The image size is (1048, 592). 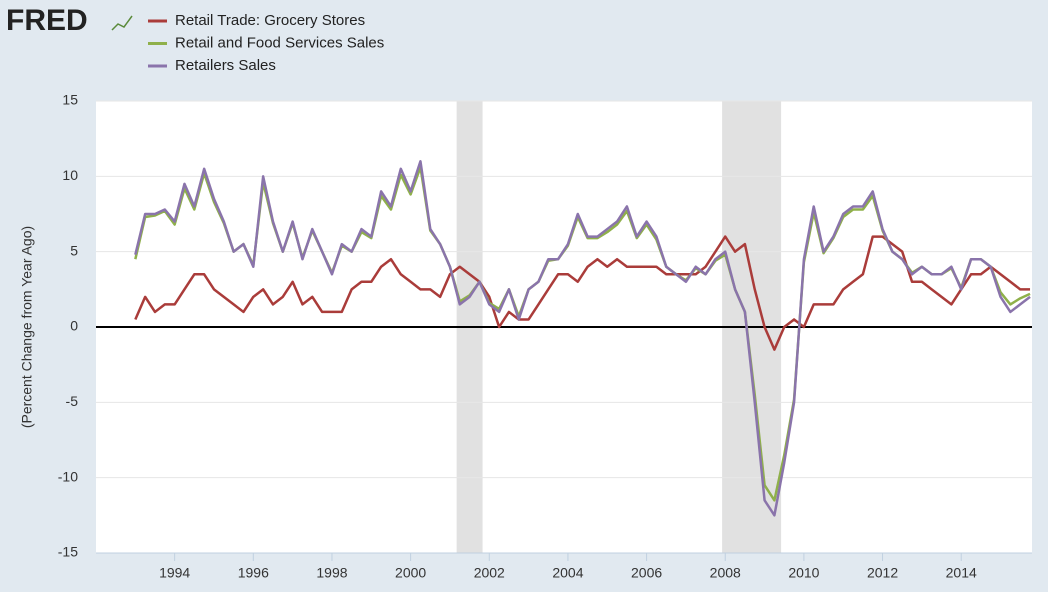 I want to click on logo: FRED, so click(x=47, y=20).